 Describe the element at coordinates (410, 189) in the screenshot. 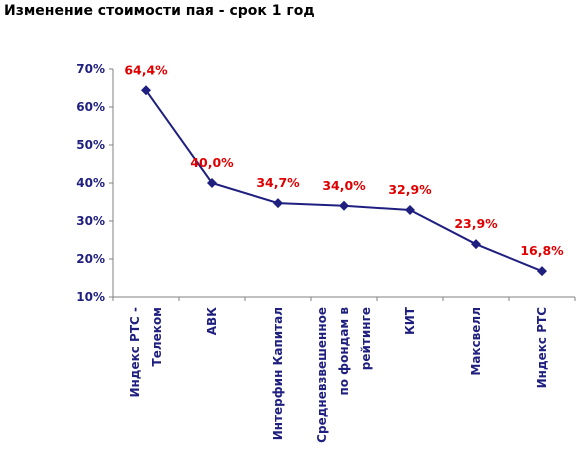

I see `data-label: 32,9%` at that location.